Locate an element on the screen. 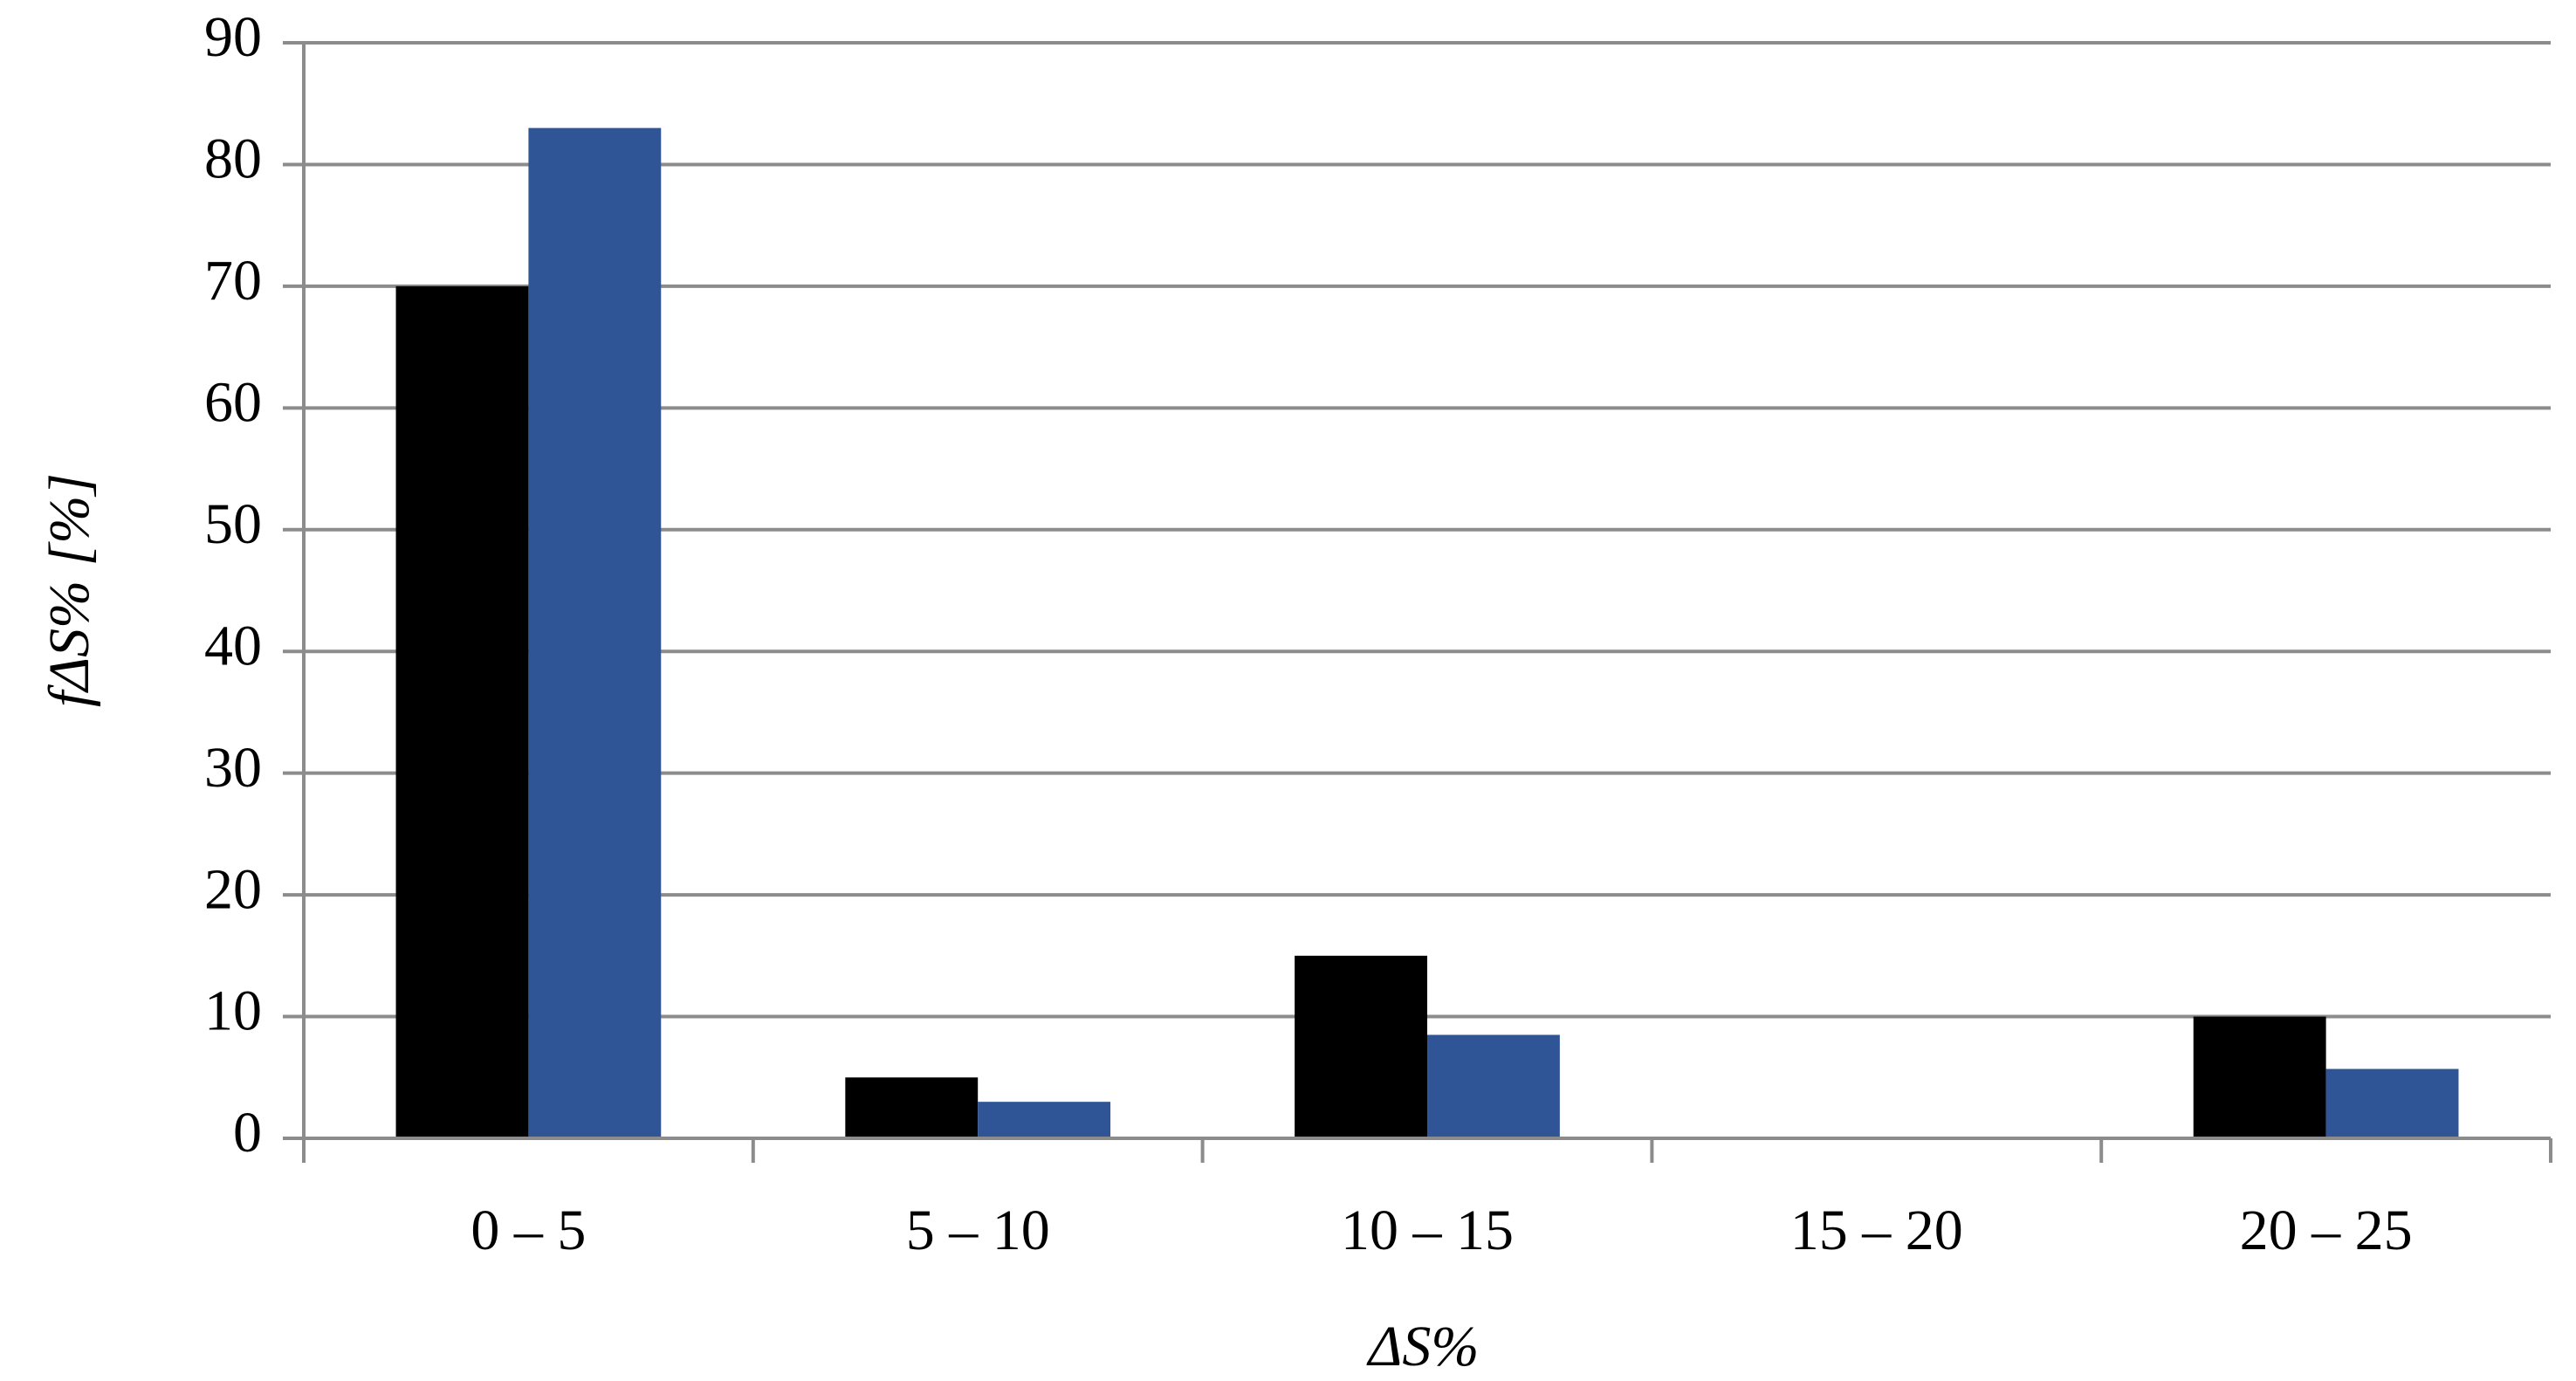  y-tick-label: 0 is located at coordinates (248, 1133).